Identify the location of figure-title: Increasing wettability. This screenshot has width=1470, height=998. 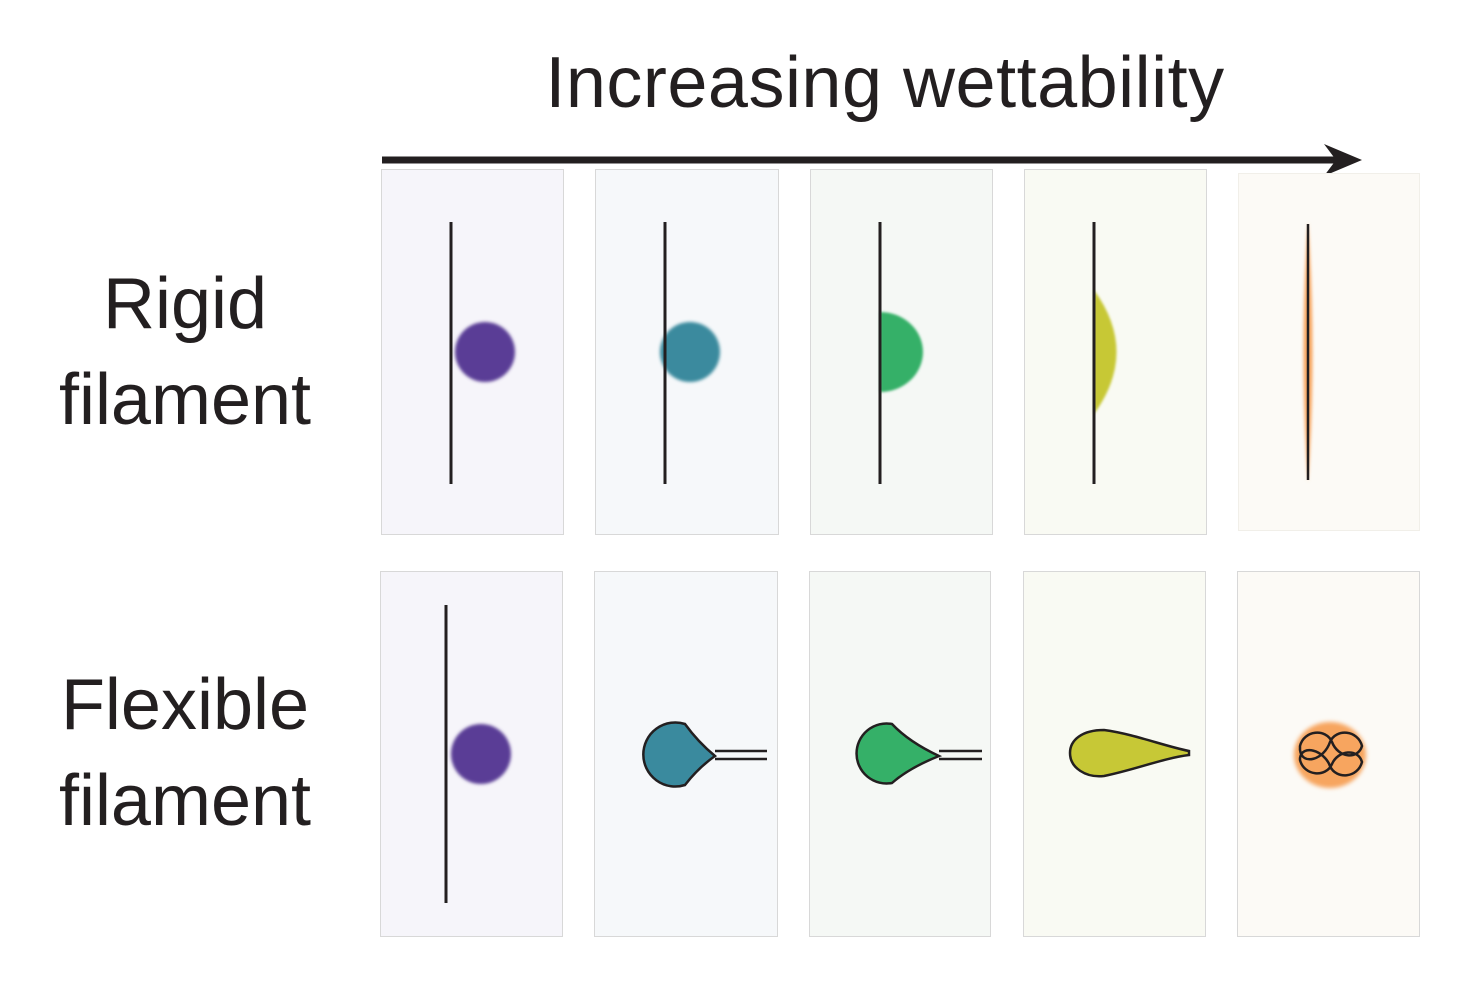
(885, 83).